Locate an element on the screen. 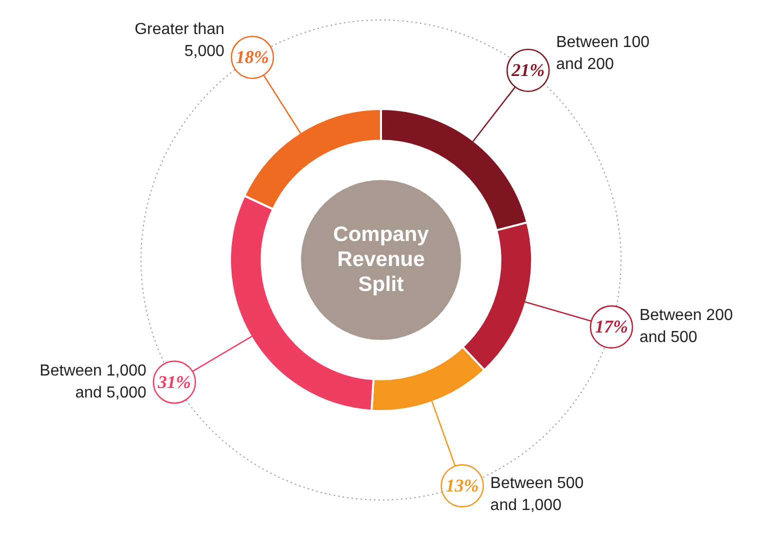 The height and width of the screenshot is (534, 782). data-label: 13% is located at coordinates (462, 485).